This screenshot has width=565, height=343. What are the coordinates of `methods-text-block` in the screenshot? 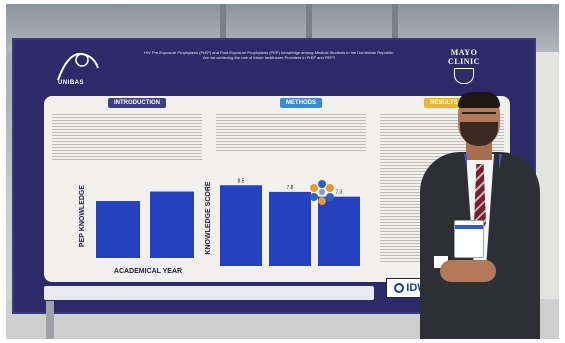 It's located at (291, 132).